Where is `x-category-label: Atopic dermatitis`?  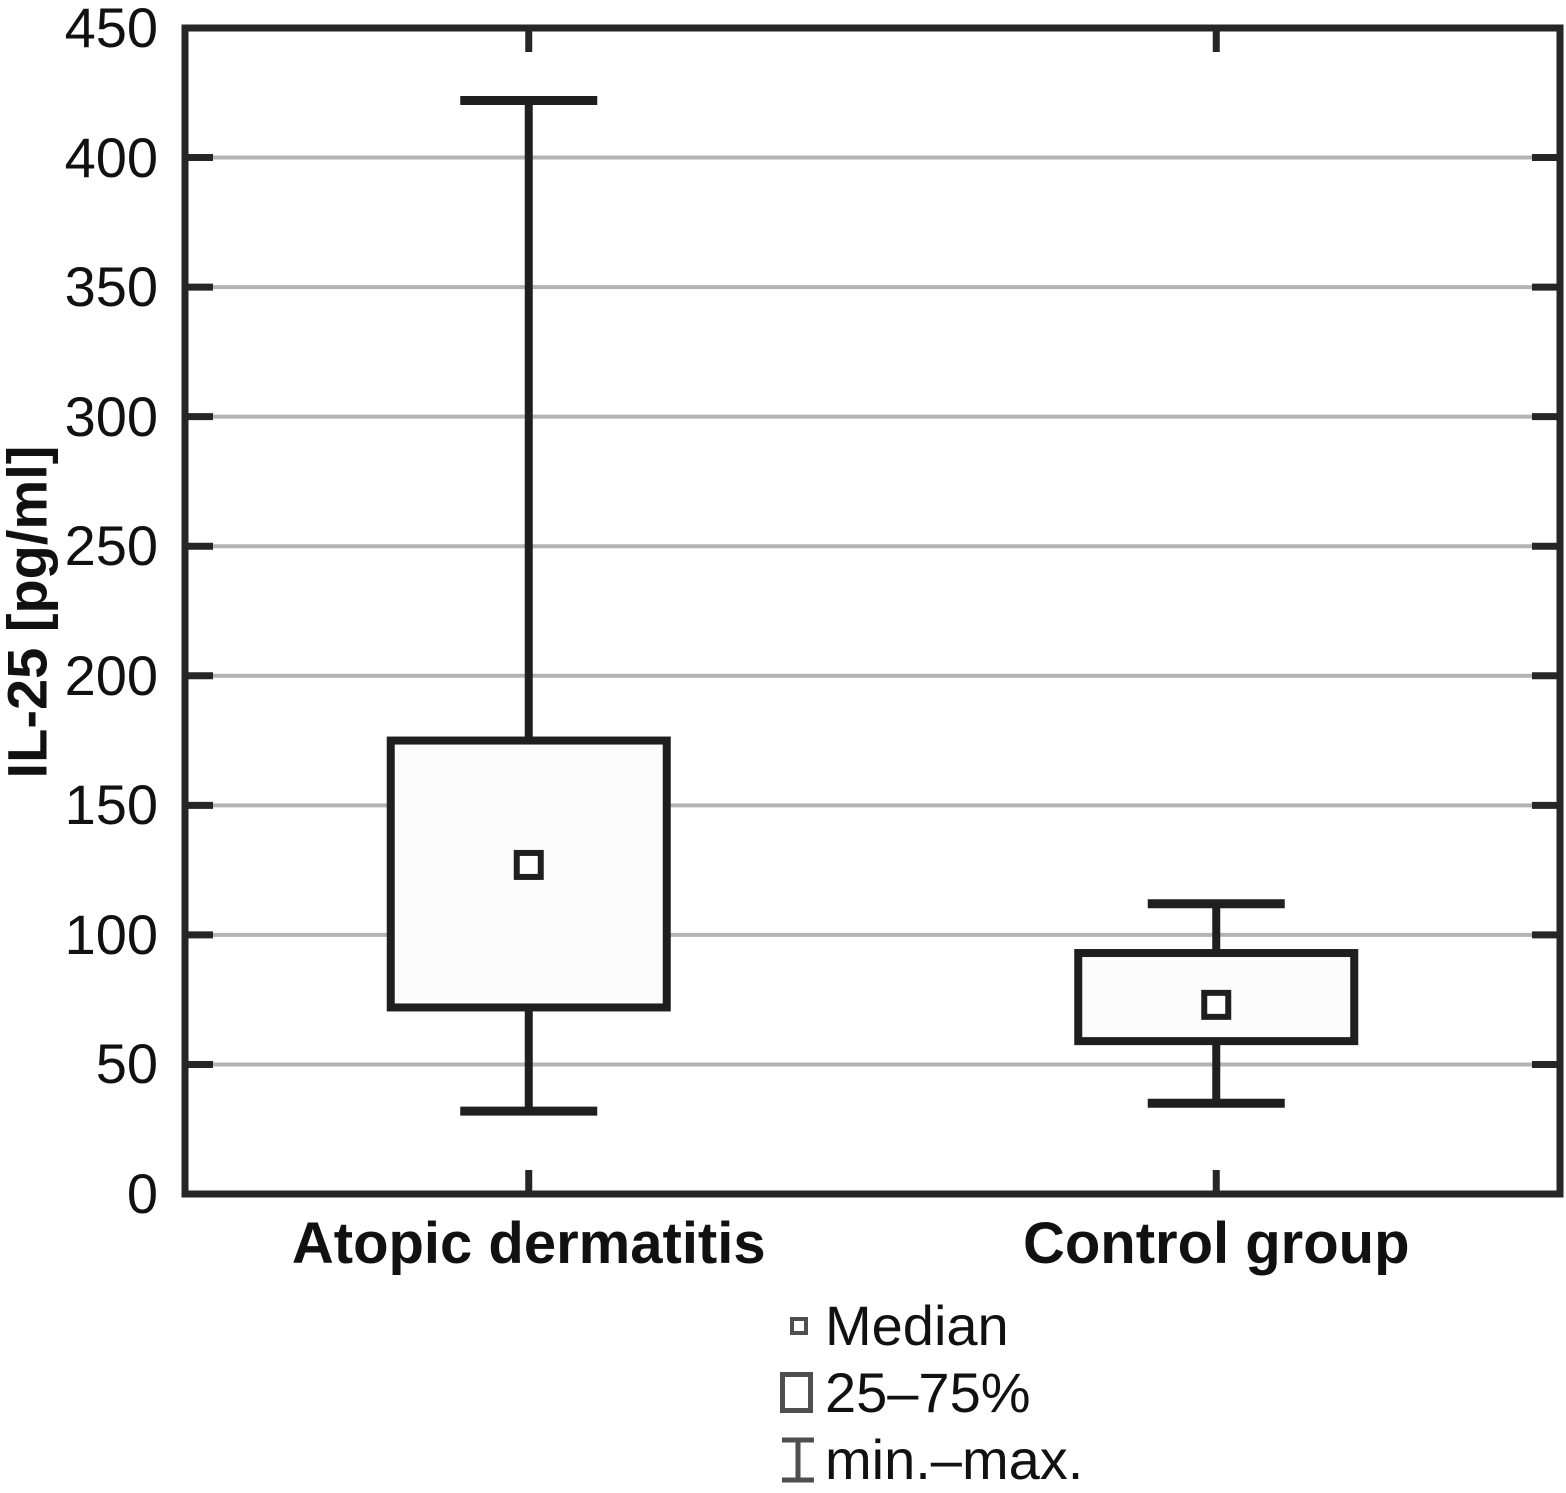
x-category-label: Atopic dermatitis is located at coordinates (528, 1243).